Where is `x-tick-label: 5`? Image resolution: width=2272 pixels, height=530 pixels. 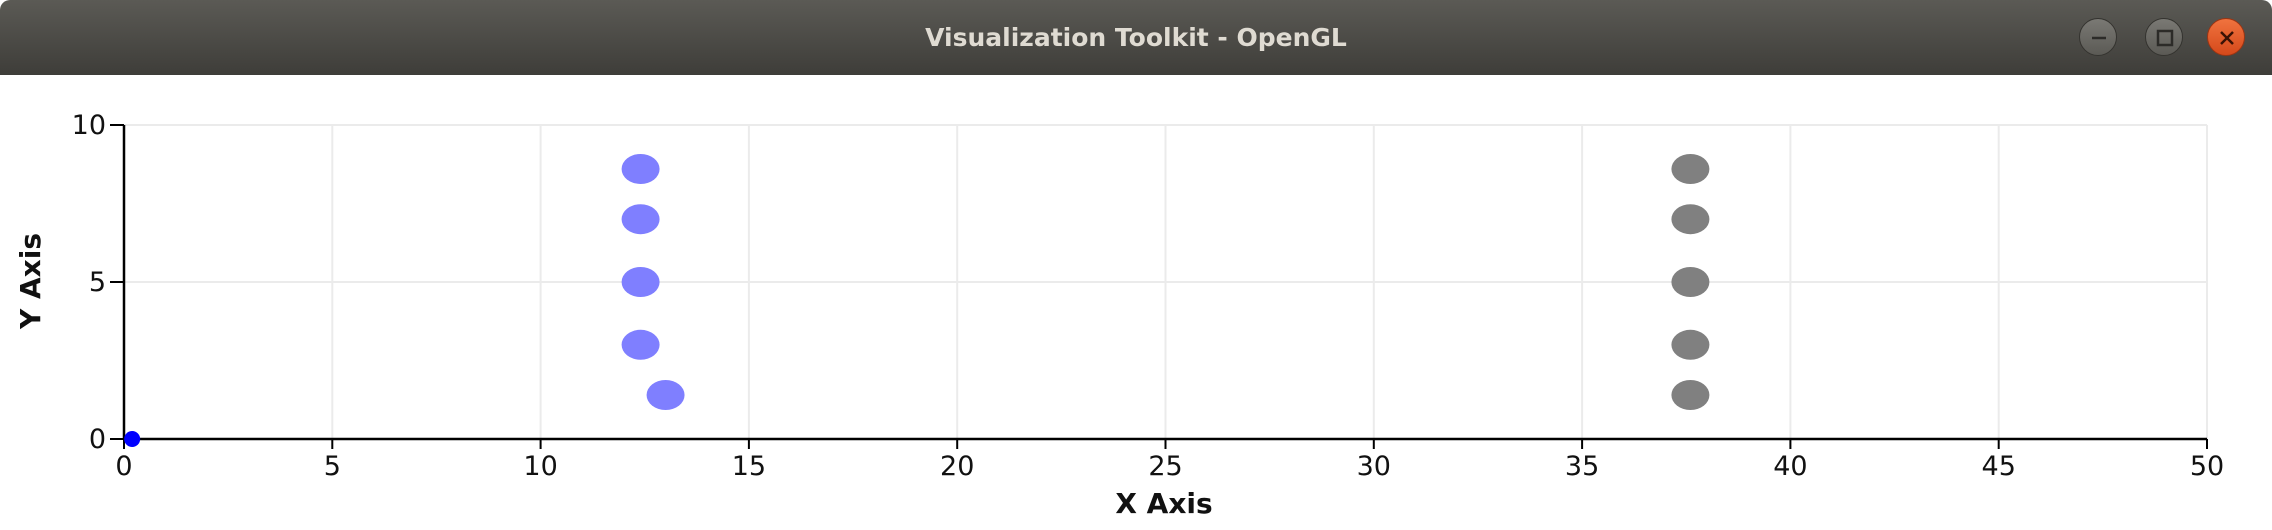 x-tick-label: 5 is located at coordinates (332, 466).